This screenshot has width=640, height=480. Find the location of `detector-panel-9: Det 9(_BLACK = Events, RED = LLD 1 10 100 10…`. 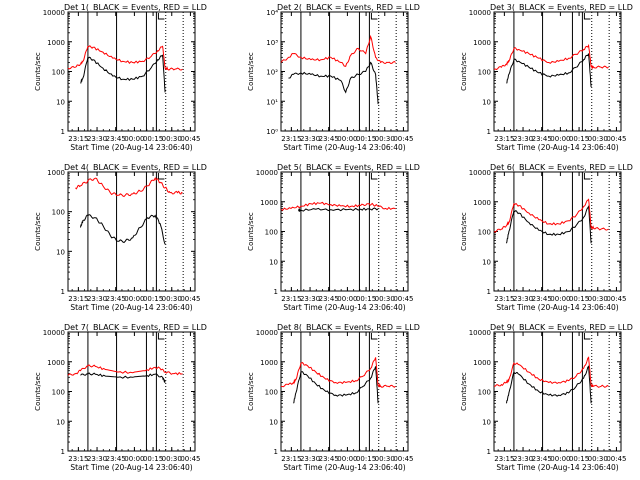

detector-panel-9: Det 9(_BLACK = Events, RED = LLD 1 10 100 10… is located at coordinates (546, 397).